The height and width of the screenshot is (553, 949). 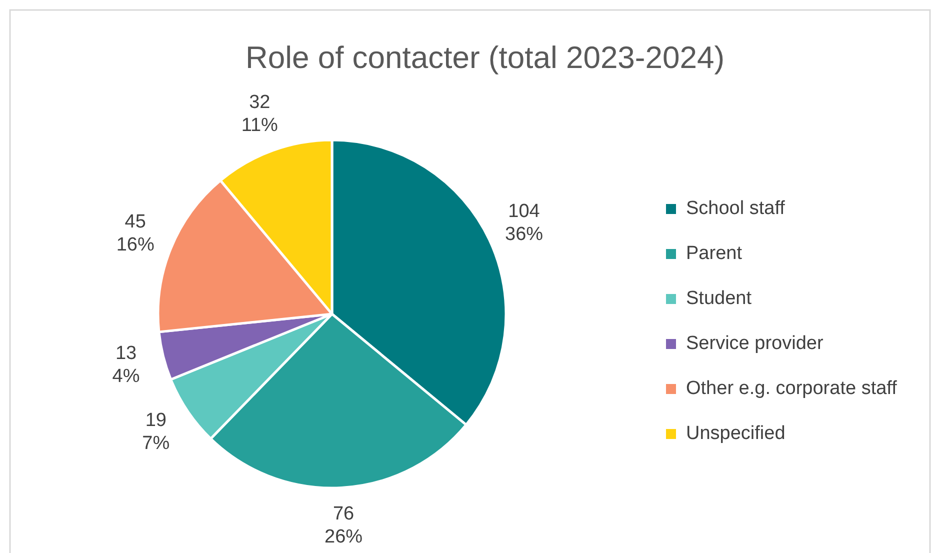 What do you see at coordinates (156, 432) in the screenshot?
I see `data-label: 19 7%` at bounding box center [156, 432].